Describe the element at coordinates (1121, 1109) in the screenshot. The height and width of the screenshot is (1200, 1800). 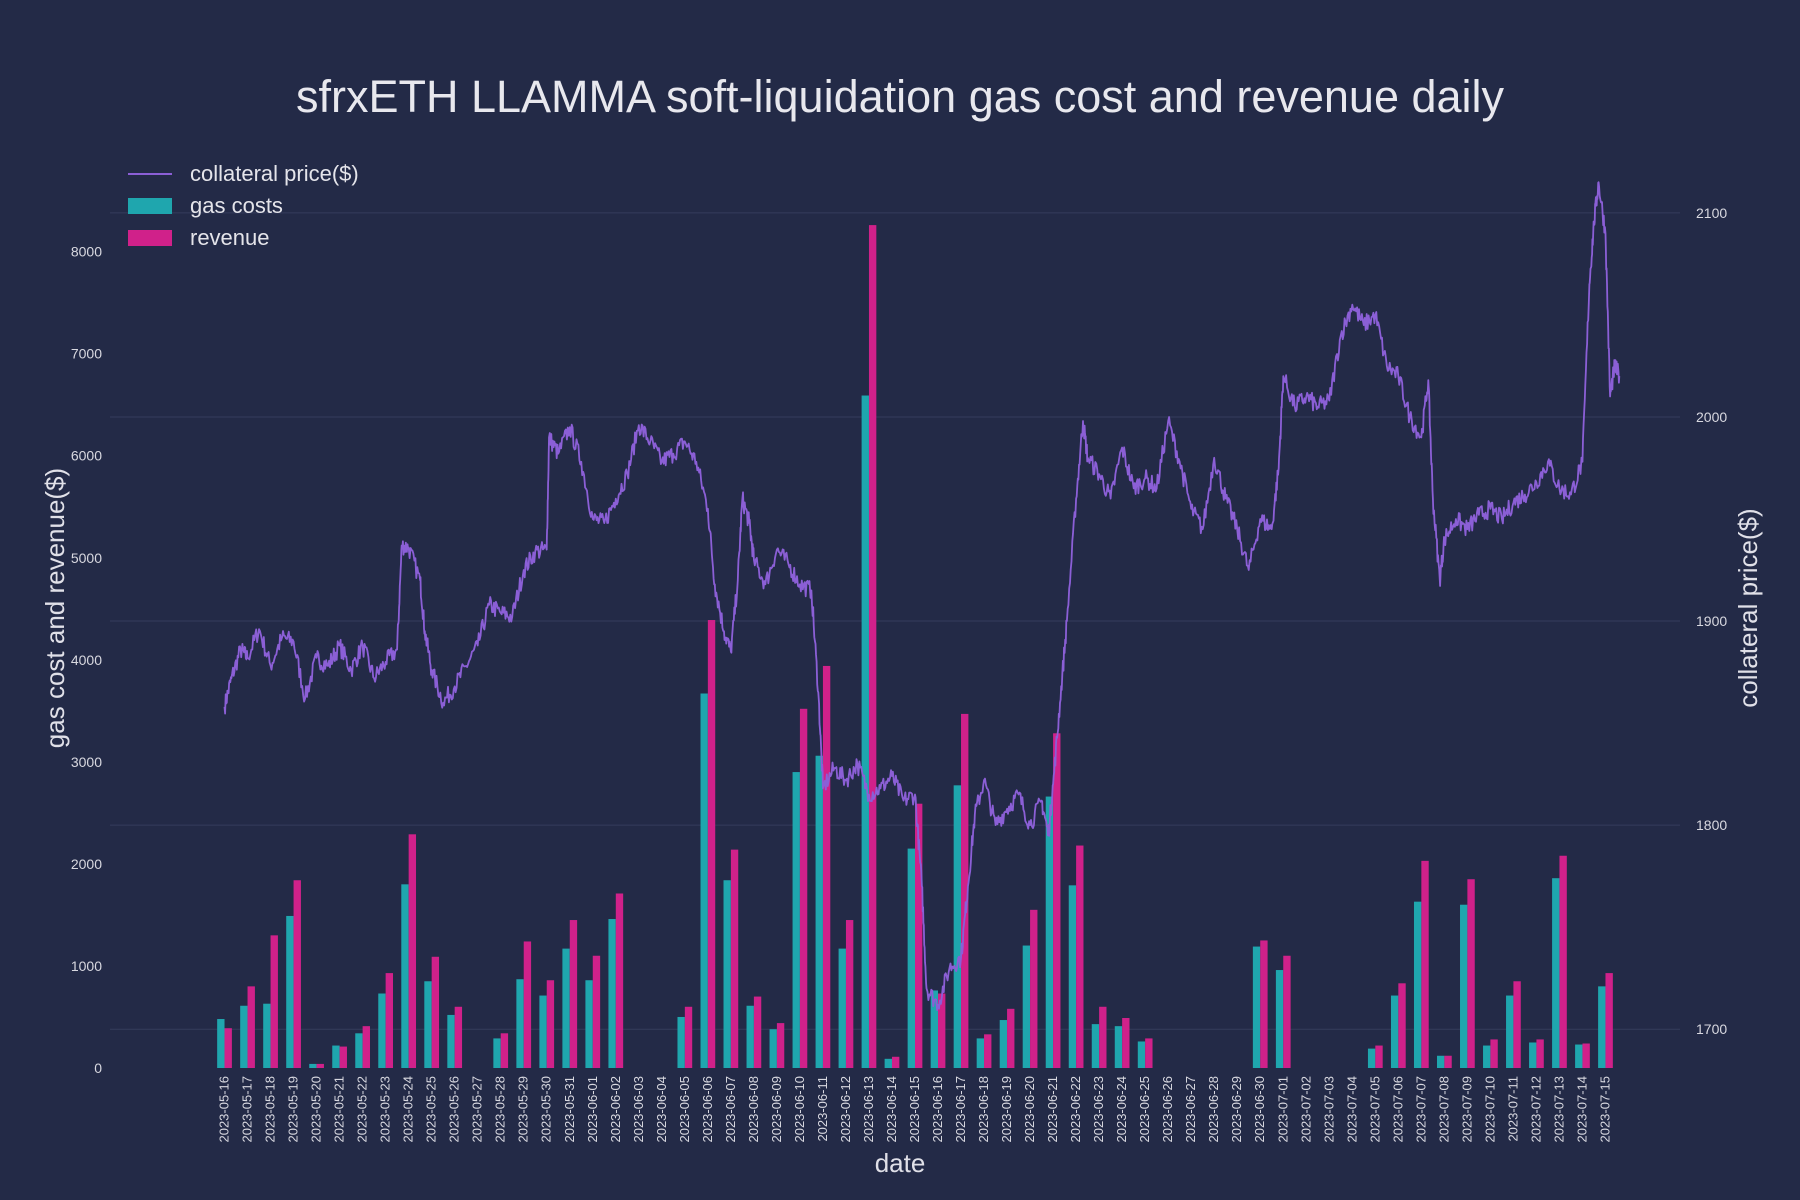
I see `x-tick-label: 2023-06-24` at that location.